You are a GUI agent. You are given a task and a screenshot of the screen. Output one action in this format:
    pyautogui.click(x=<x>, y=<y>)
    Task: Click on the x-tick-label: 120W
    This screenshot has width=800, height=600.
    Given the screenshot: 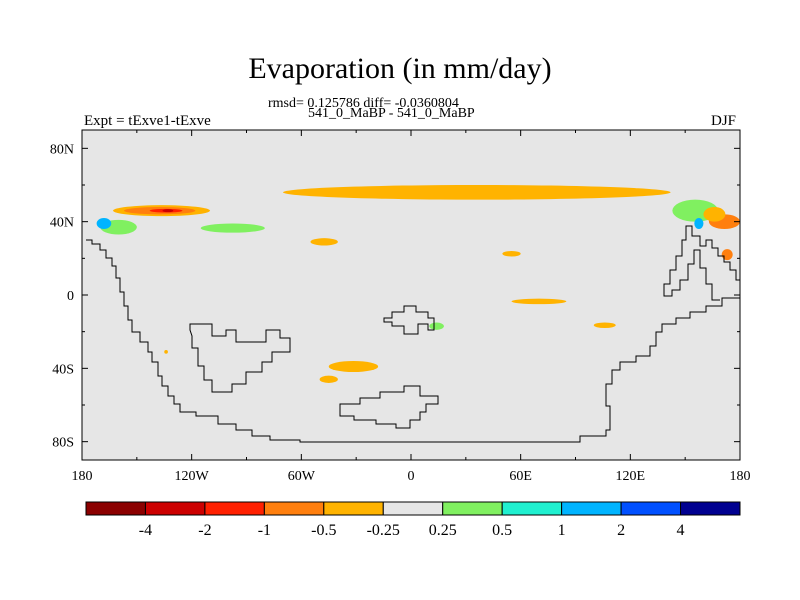 What is the action you would take?
    pyautogui.click(x=192, y=476)
    